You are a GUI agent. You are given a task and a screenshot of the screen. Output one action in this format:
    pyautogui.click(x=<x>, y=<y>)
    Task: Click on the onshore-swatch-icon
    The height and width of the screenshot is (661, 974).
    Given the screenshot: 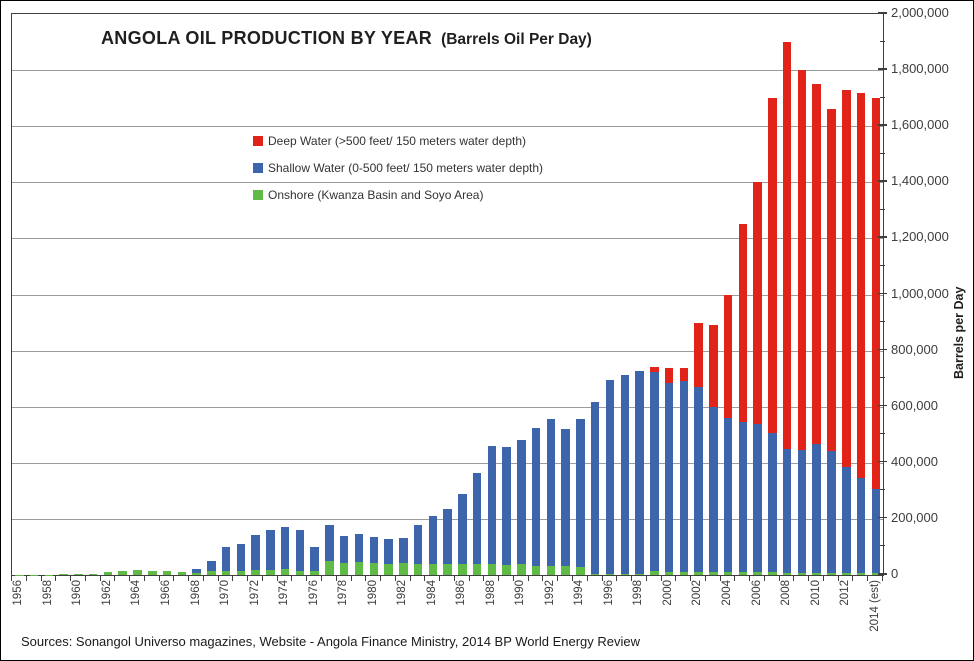 What is the action you would take?
    pyautogui.click(x=258, y=195)
    